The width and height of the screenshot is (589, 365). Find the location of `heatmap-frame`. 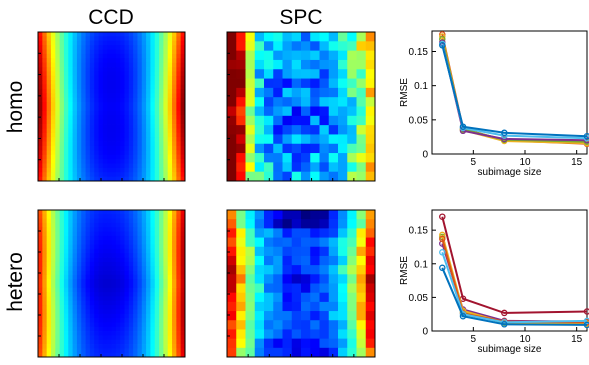

heatmap-frame is located at coordinates (301, 283).